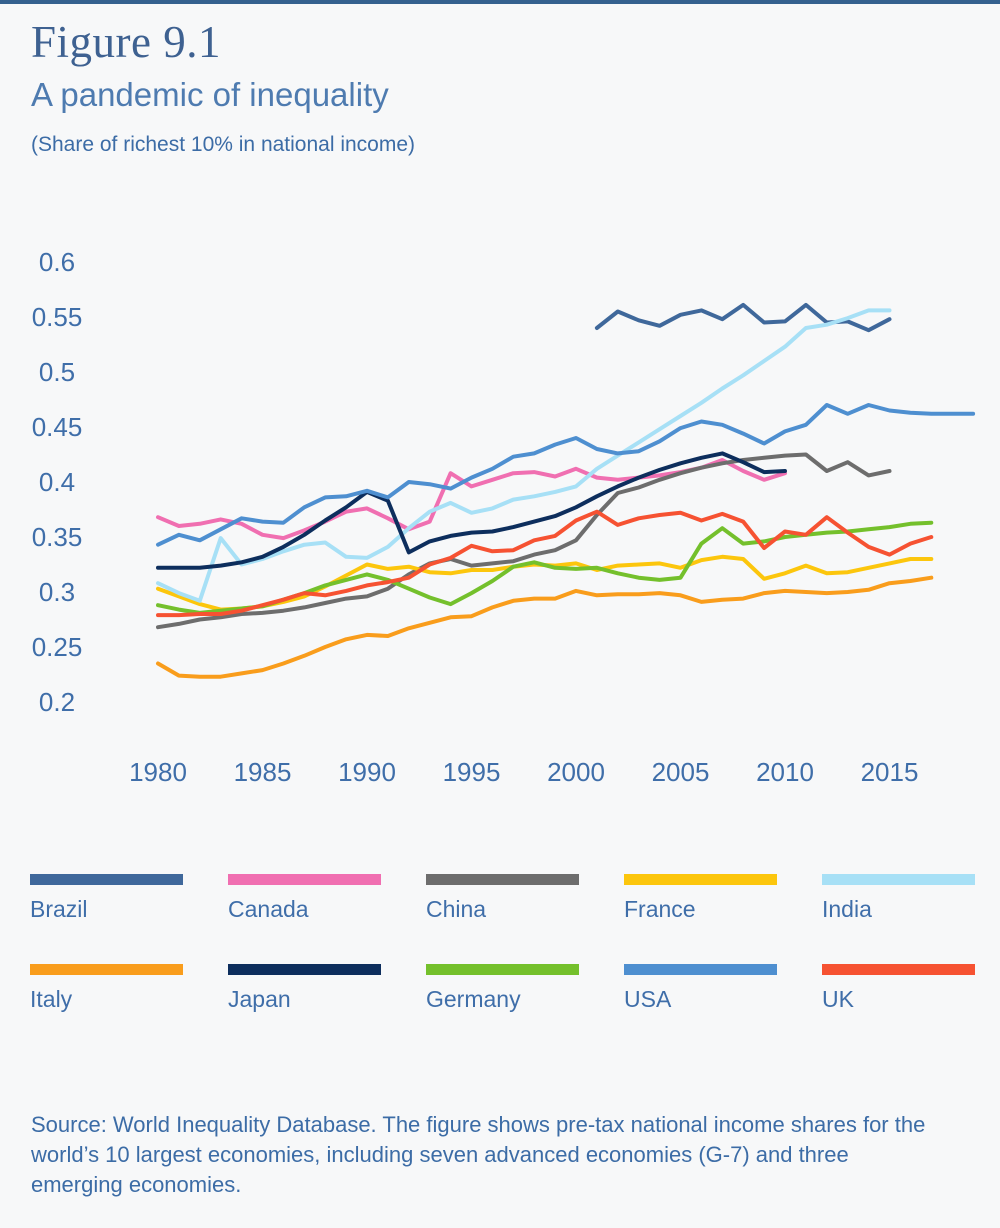  I want to click on x-axis-tick-label: 2010, so click(785, 772).